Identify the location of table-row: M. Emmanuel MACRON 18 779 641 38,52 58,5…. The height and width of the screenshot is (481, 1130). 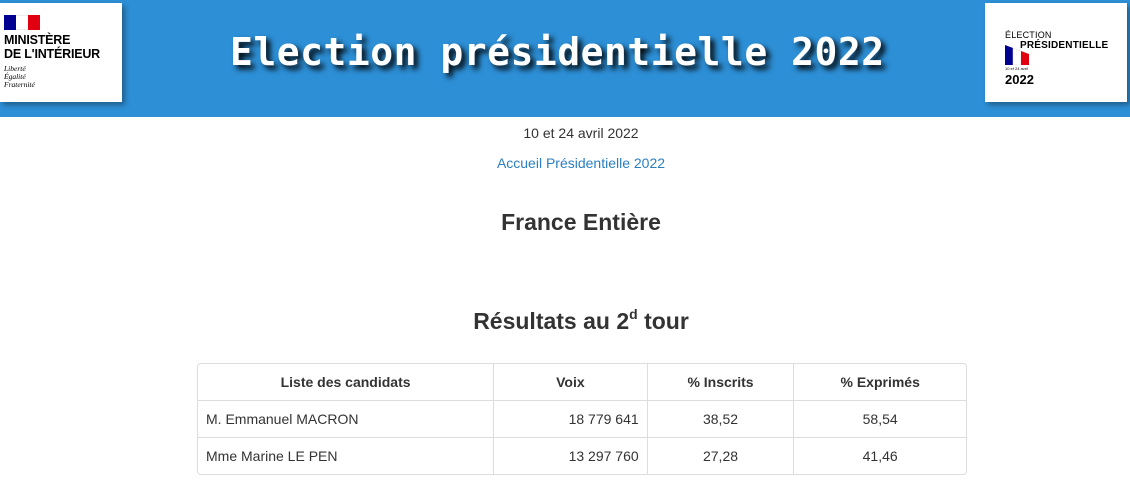
(582, 418).